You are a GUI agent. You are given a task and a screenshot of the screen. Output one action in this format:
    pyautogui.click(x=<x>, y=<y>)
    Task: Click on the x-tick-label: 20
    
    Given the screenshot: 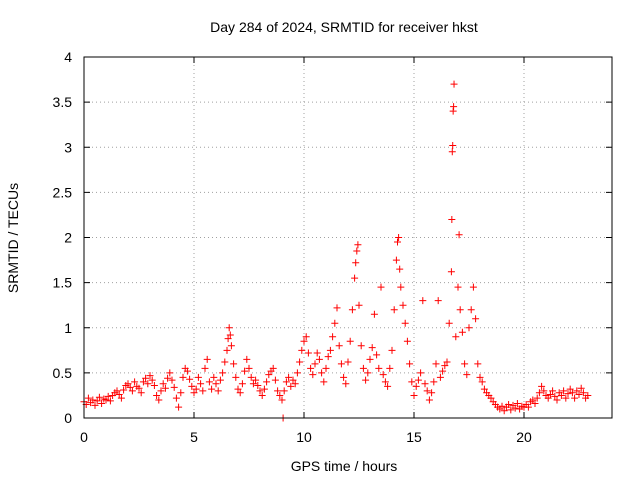 What is the action you would take?
    pyautogui.click(x=524, y=437)
    